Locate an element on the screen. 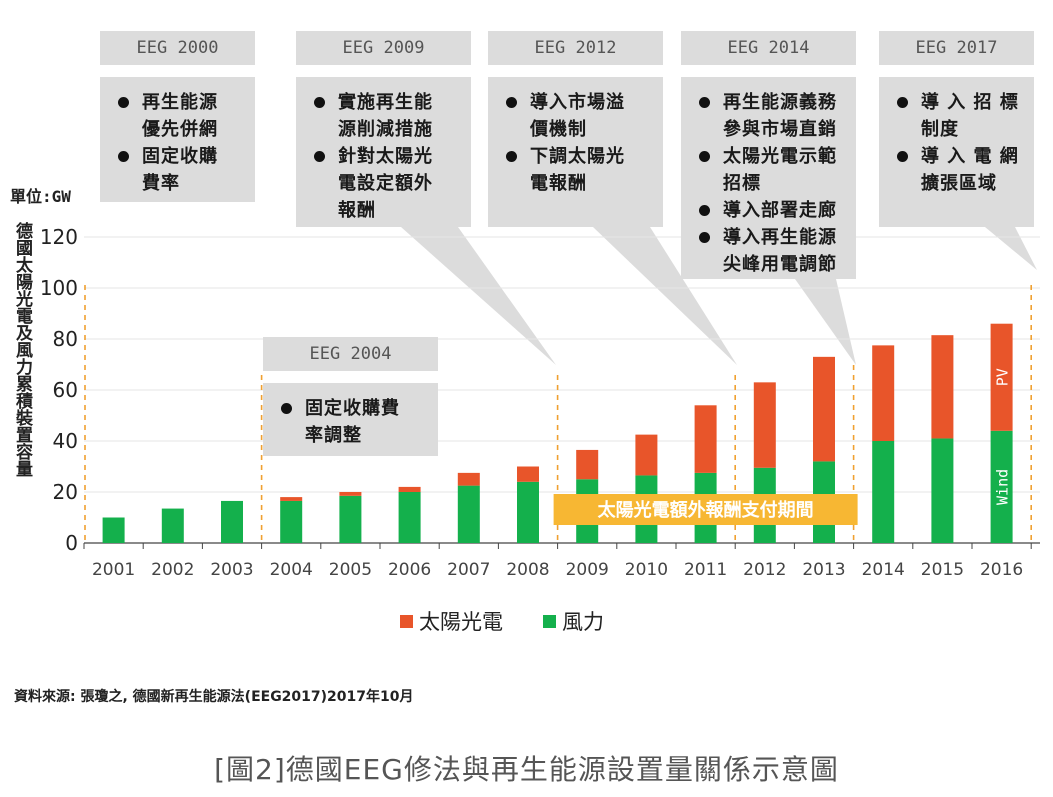 The image size is (1053, 797). bar-pv-2005 is located at coordinates (350, 494).